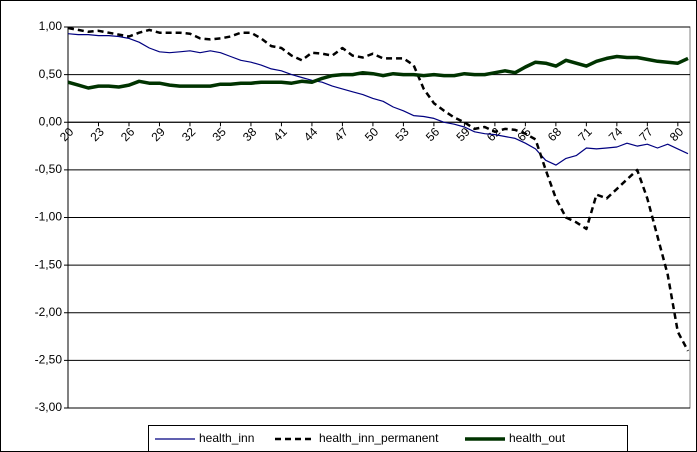 This screenshot has height=452, width=697. I want to click on series-line, so click(378, 72).